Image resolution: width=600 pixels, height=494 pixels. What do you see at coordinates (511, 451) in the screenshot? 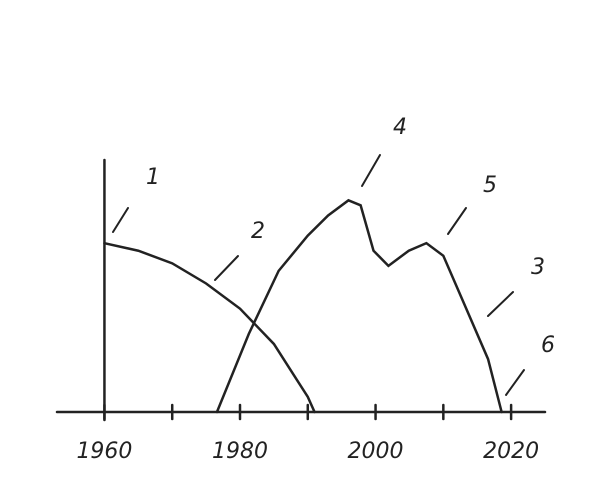
I see `x-tick-label: 2020` at bounding box center [511, 451].